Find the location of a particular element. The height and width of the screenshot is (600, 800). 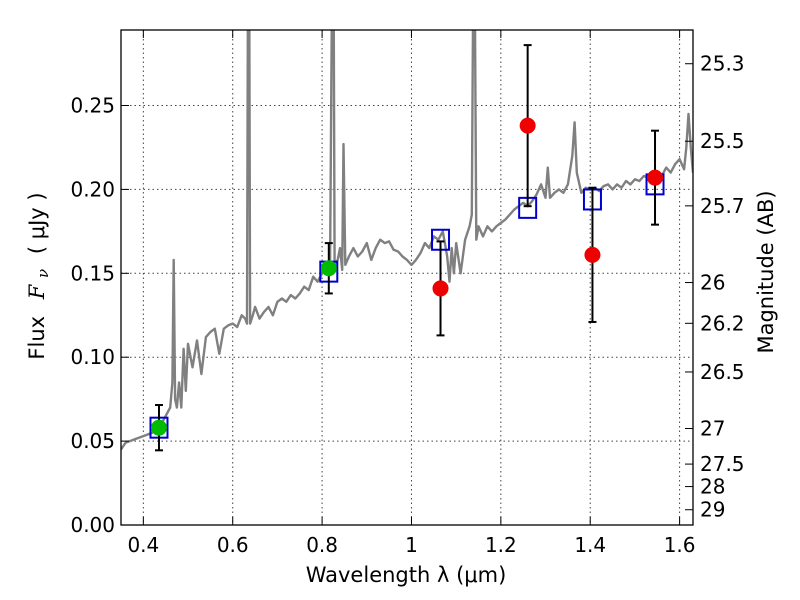

y2-tick-label: 27.5 is located at coordinates (722, 464).